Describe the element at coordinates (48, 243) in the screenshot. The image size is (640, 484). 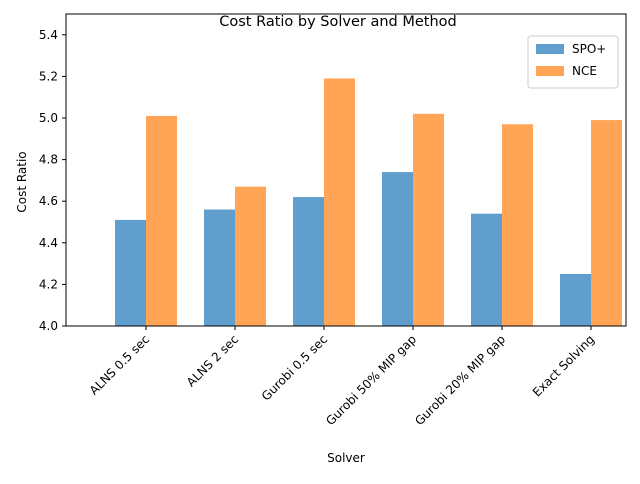
I see `y-tick-label: 4.4` at that location.